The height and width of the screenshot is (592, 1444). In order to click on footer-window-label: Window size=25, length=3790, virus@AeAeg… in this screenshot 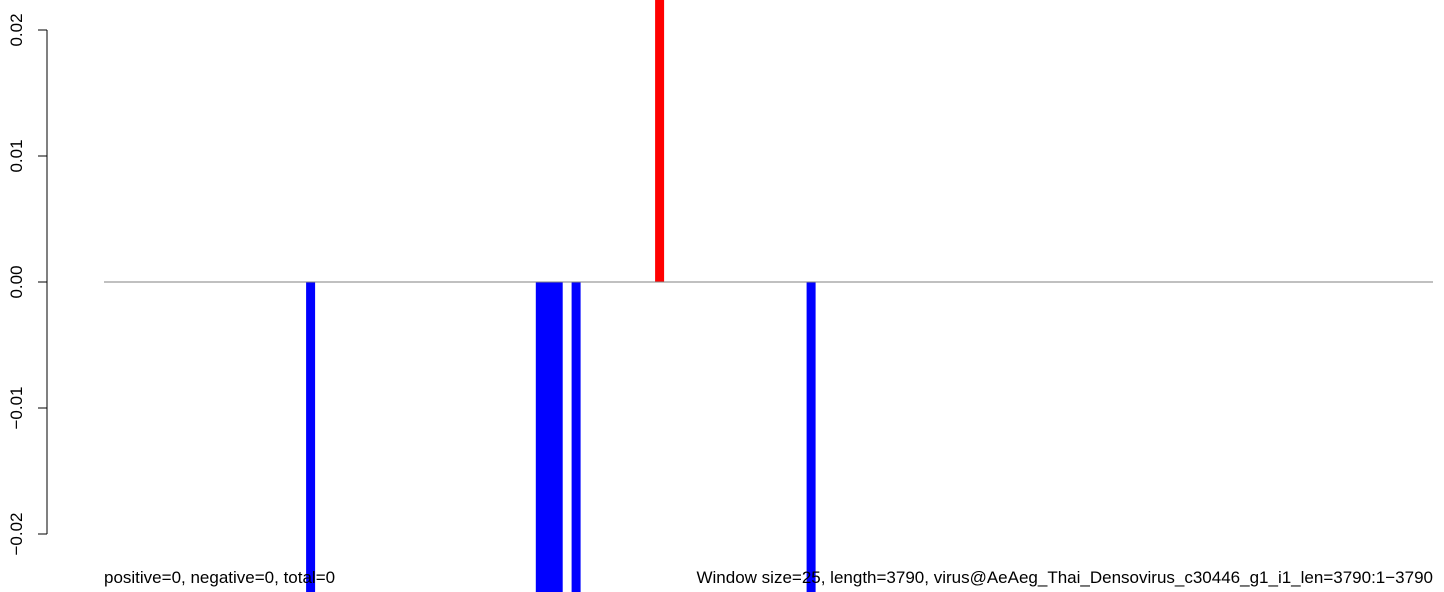, I will do `click(1064, 577)`.